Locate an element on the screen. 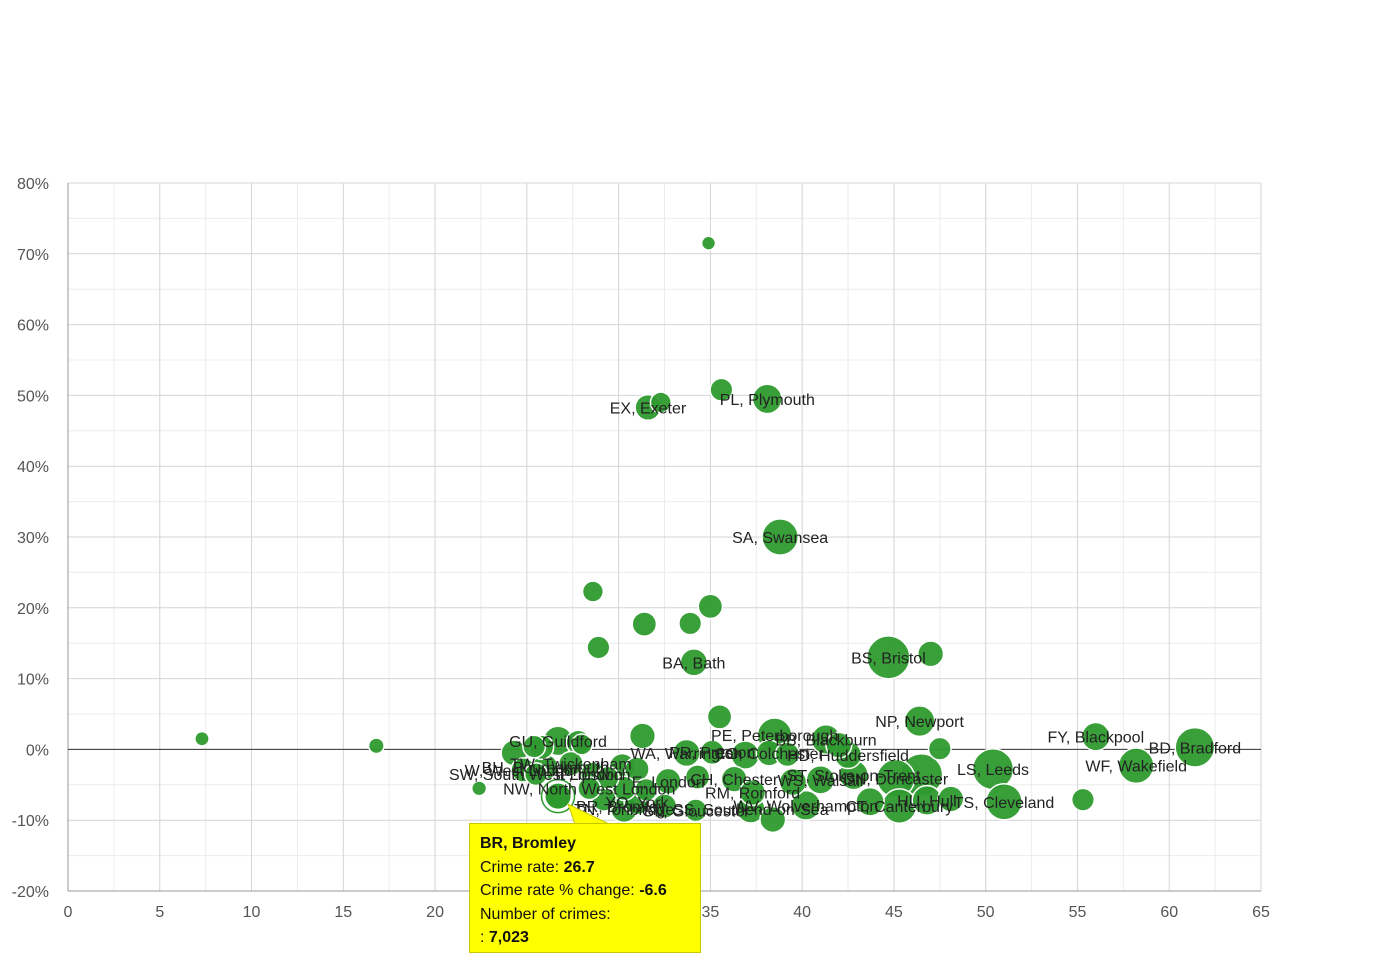 The height and width of the screenshot is (980, 1390). selected-bubble is located at coordinates (558, 796).